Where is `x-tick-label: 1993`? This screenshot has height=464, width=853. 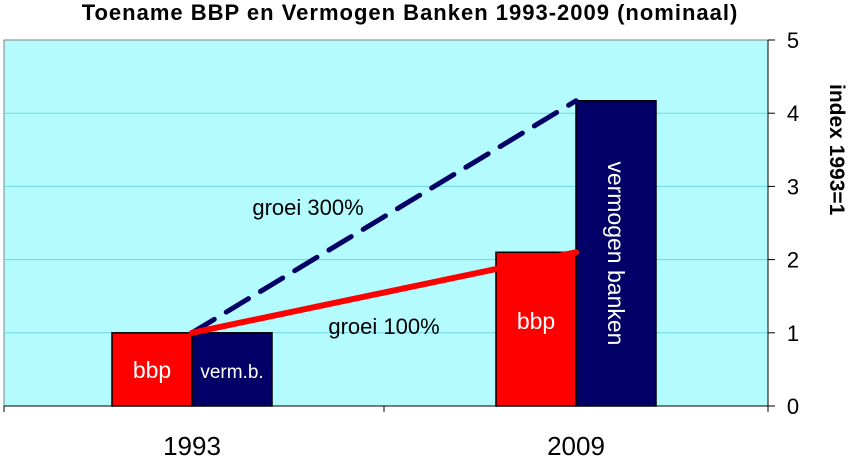
x-tick-label: 1993 is located at coordinates (192, 446).